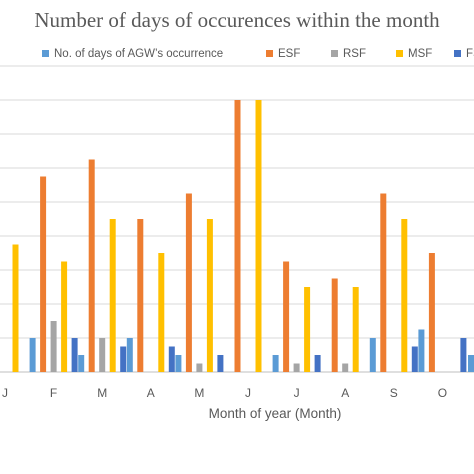 Image resolution: width=474 pixels, height=474 pixels. Describe the element at coordinates (354, 54) in the screenshot. I see `legend-label: RSF` at that location.